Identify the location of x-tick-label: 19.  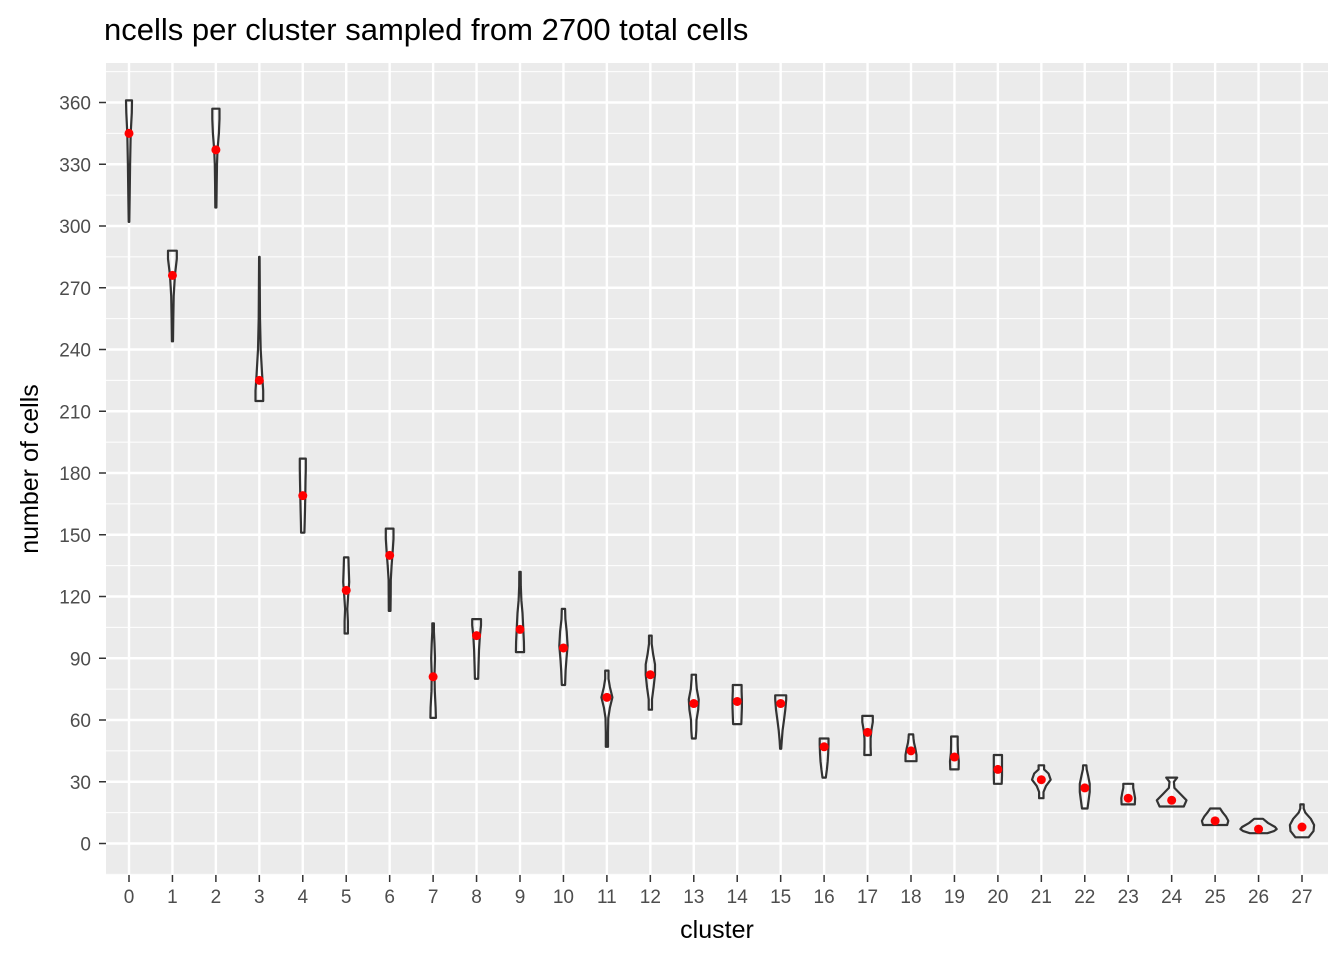
(954, 897).